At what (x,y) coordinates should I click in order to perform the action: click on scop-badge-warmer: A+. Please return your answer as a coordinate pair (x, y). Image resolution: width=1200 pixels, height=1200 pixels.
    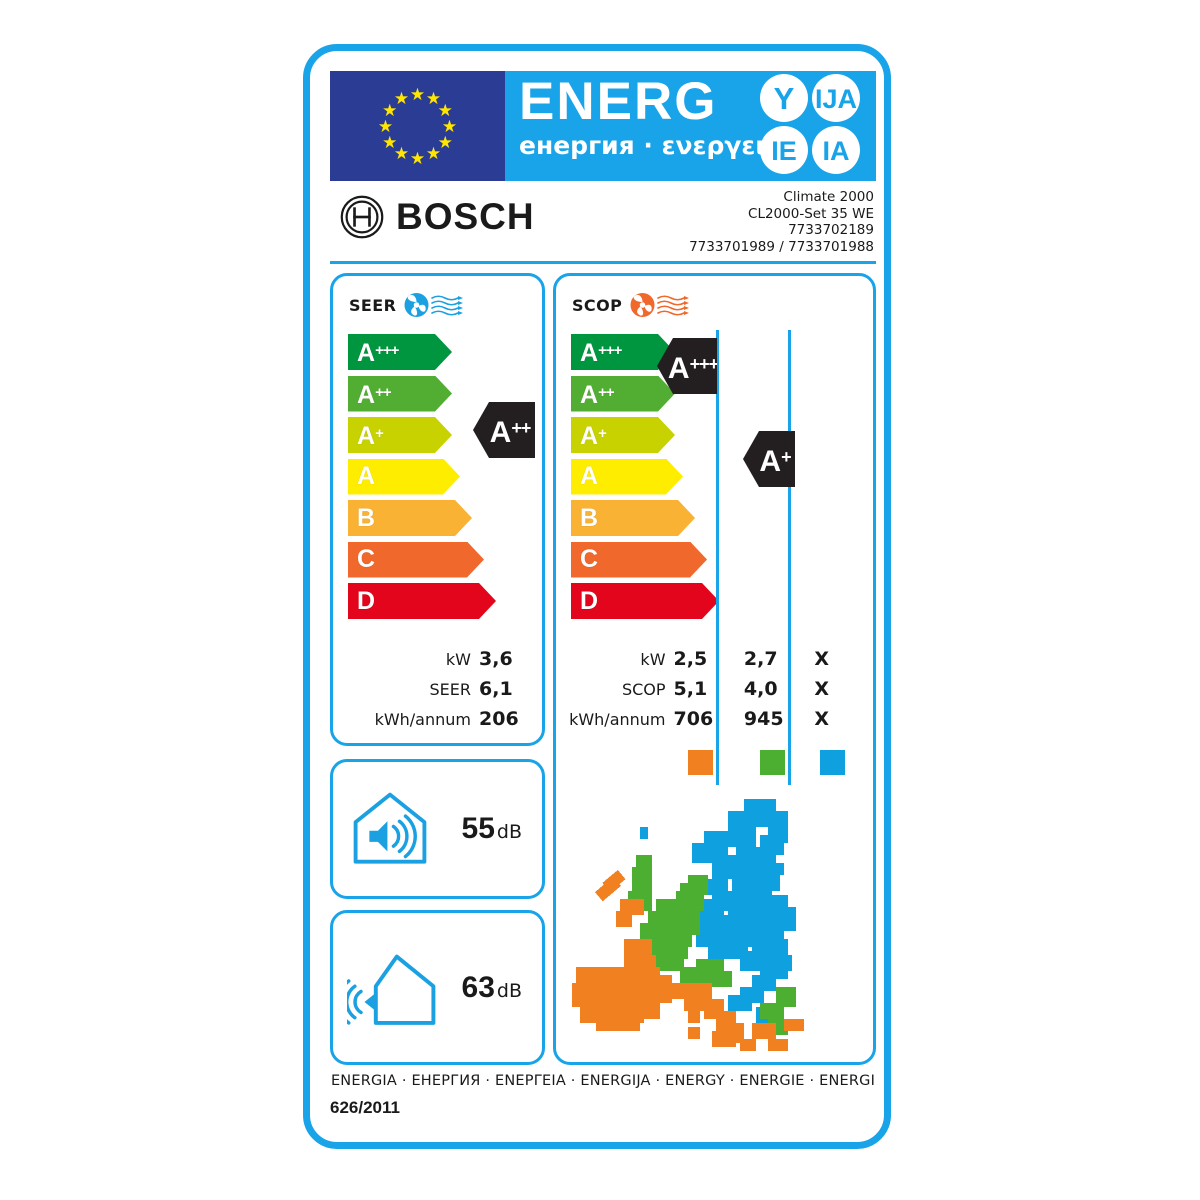
    Looking at the image, I should click on (769, 459).